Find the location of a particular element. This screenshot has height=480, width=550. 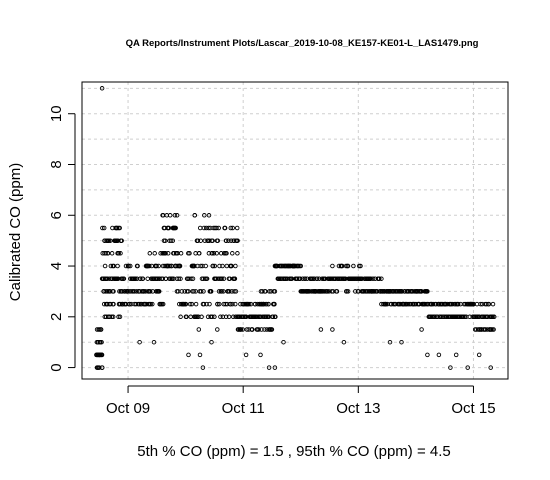

x-tick-label: Oct 13 is located at coordinates (358, 408).